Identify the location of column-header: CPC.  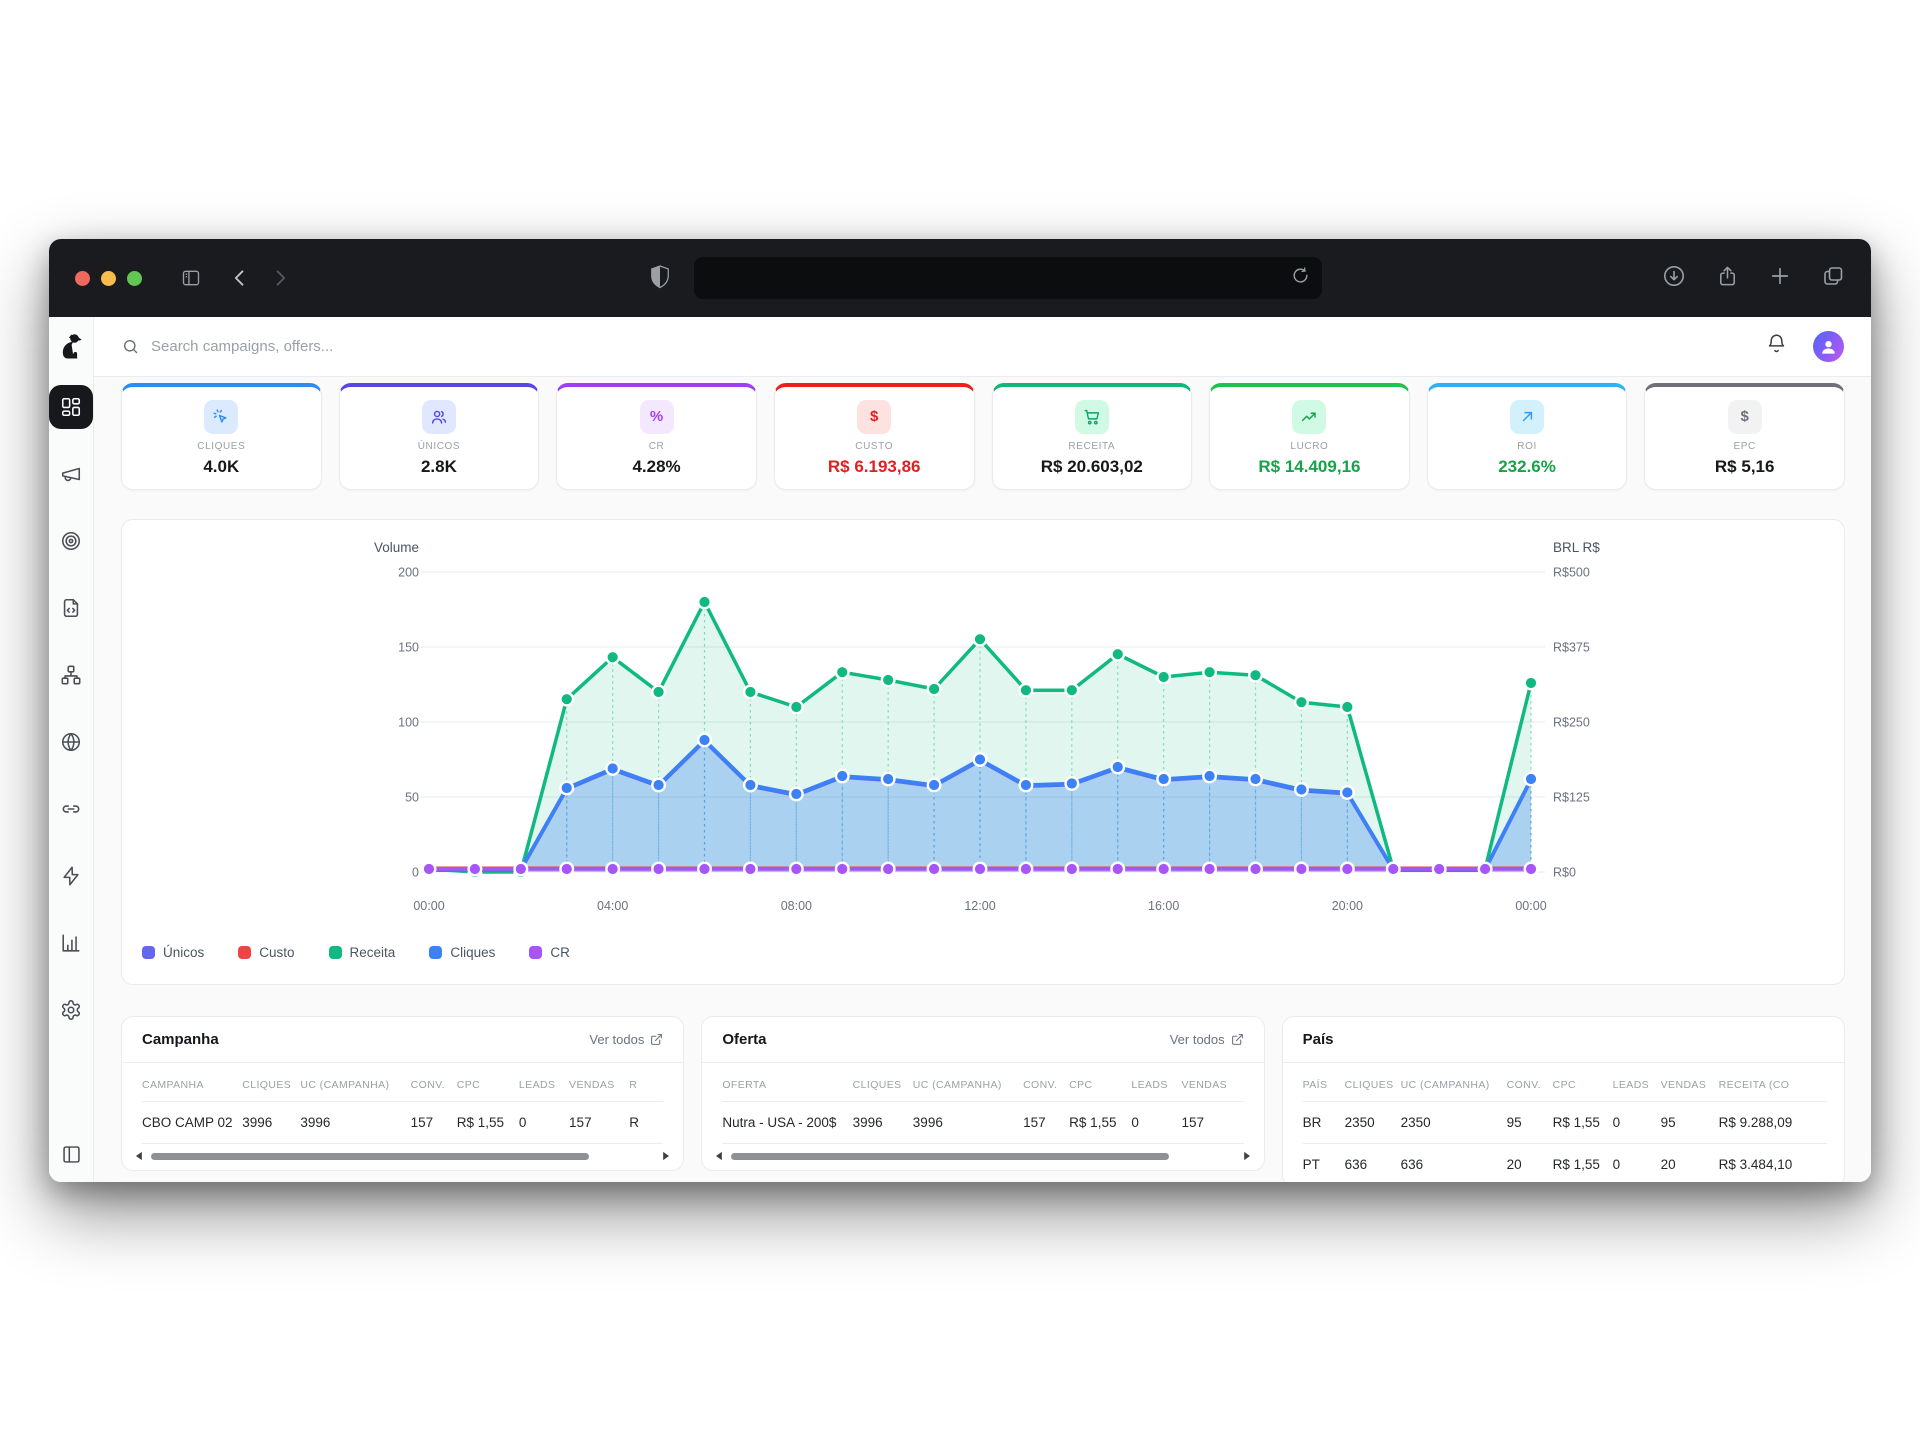
(487, 1084).